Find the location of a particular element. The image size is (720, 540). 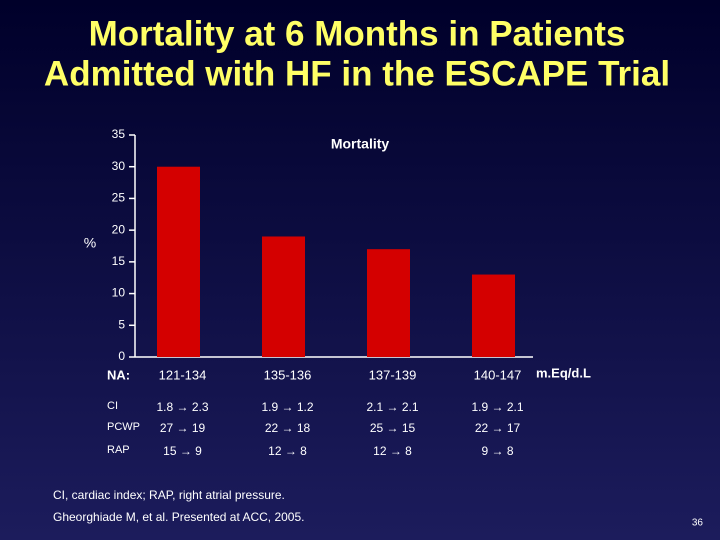

x-unit: m.Eq/d.L is located at coordinates (563, 372).